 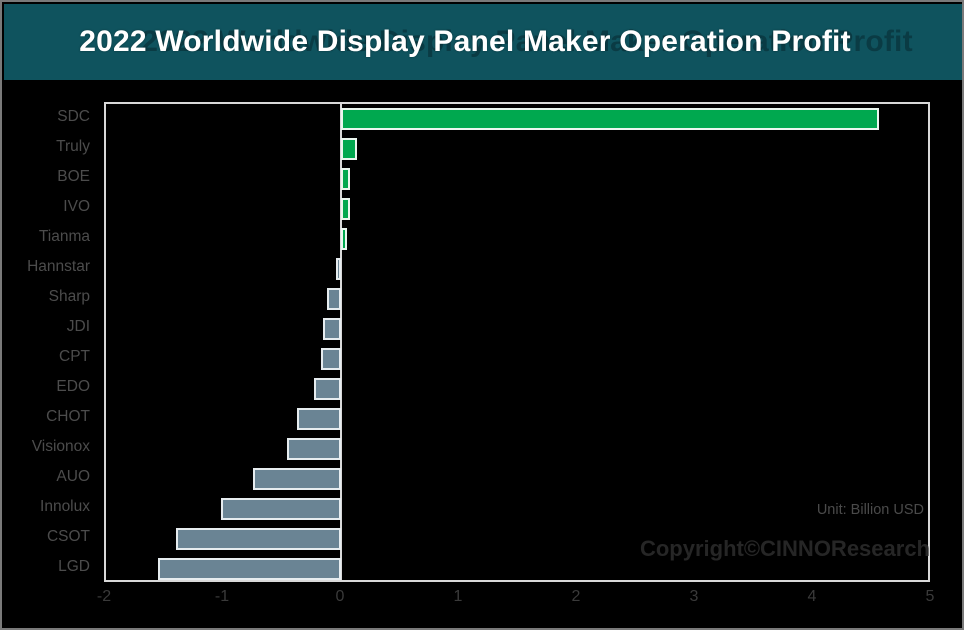 I want to click on x-axis-labels: -2 -1 0 1 2 3 4 5, so click(x=516, y=602).